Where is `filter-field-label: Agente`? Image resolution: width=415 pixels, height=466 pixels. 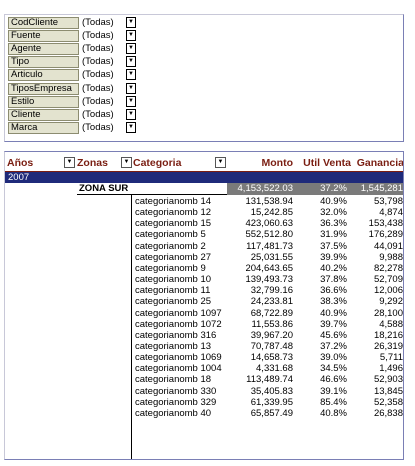
filter-field-label: Agente is located at coordinates (43, 49).